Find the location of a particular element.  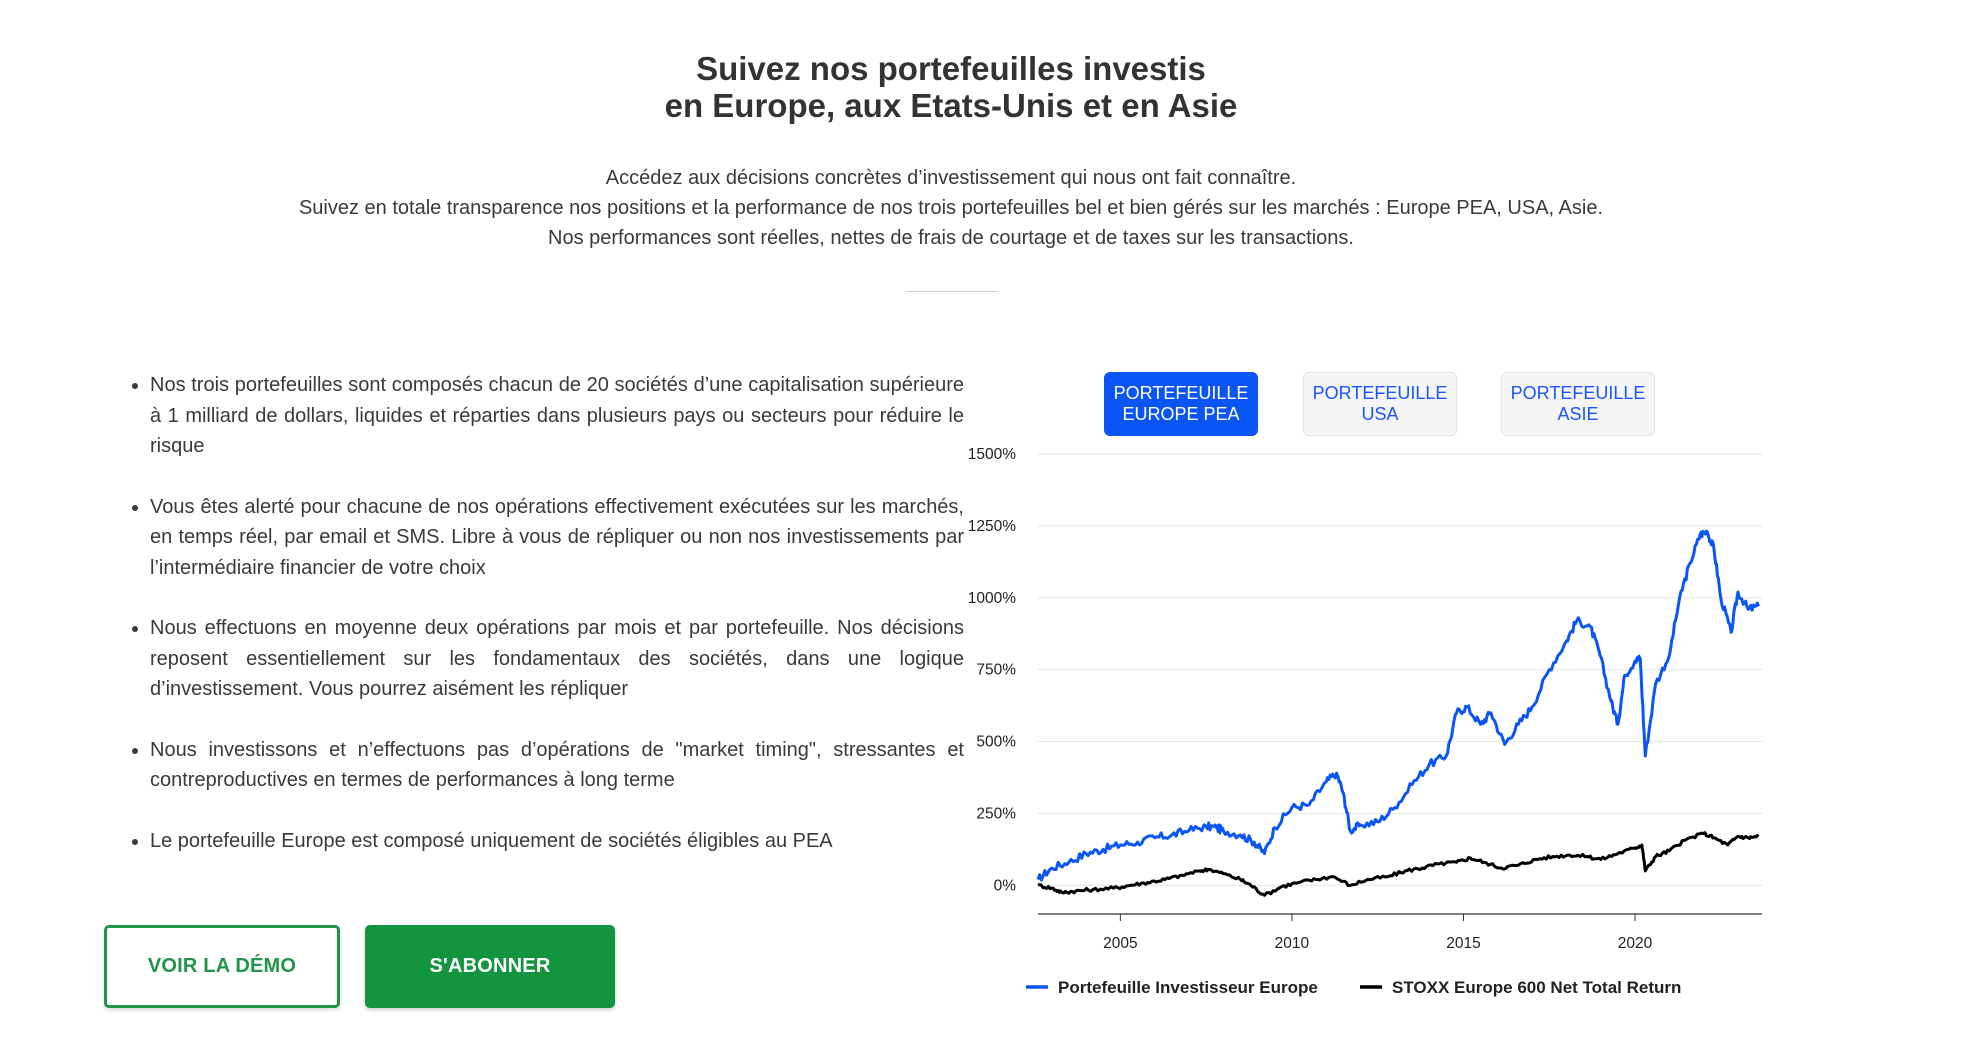

y-tick-label: 500% is located at coordinates (996, 742).